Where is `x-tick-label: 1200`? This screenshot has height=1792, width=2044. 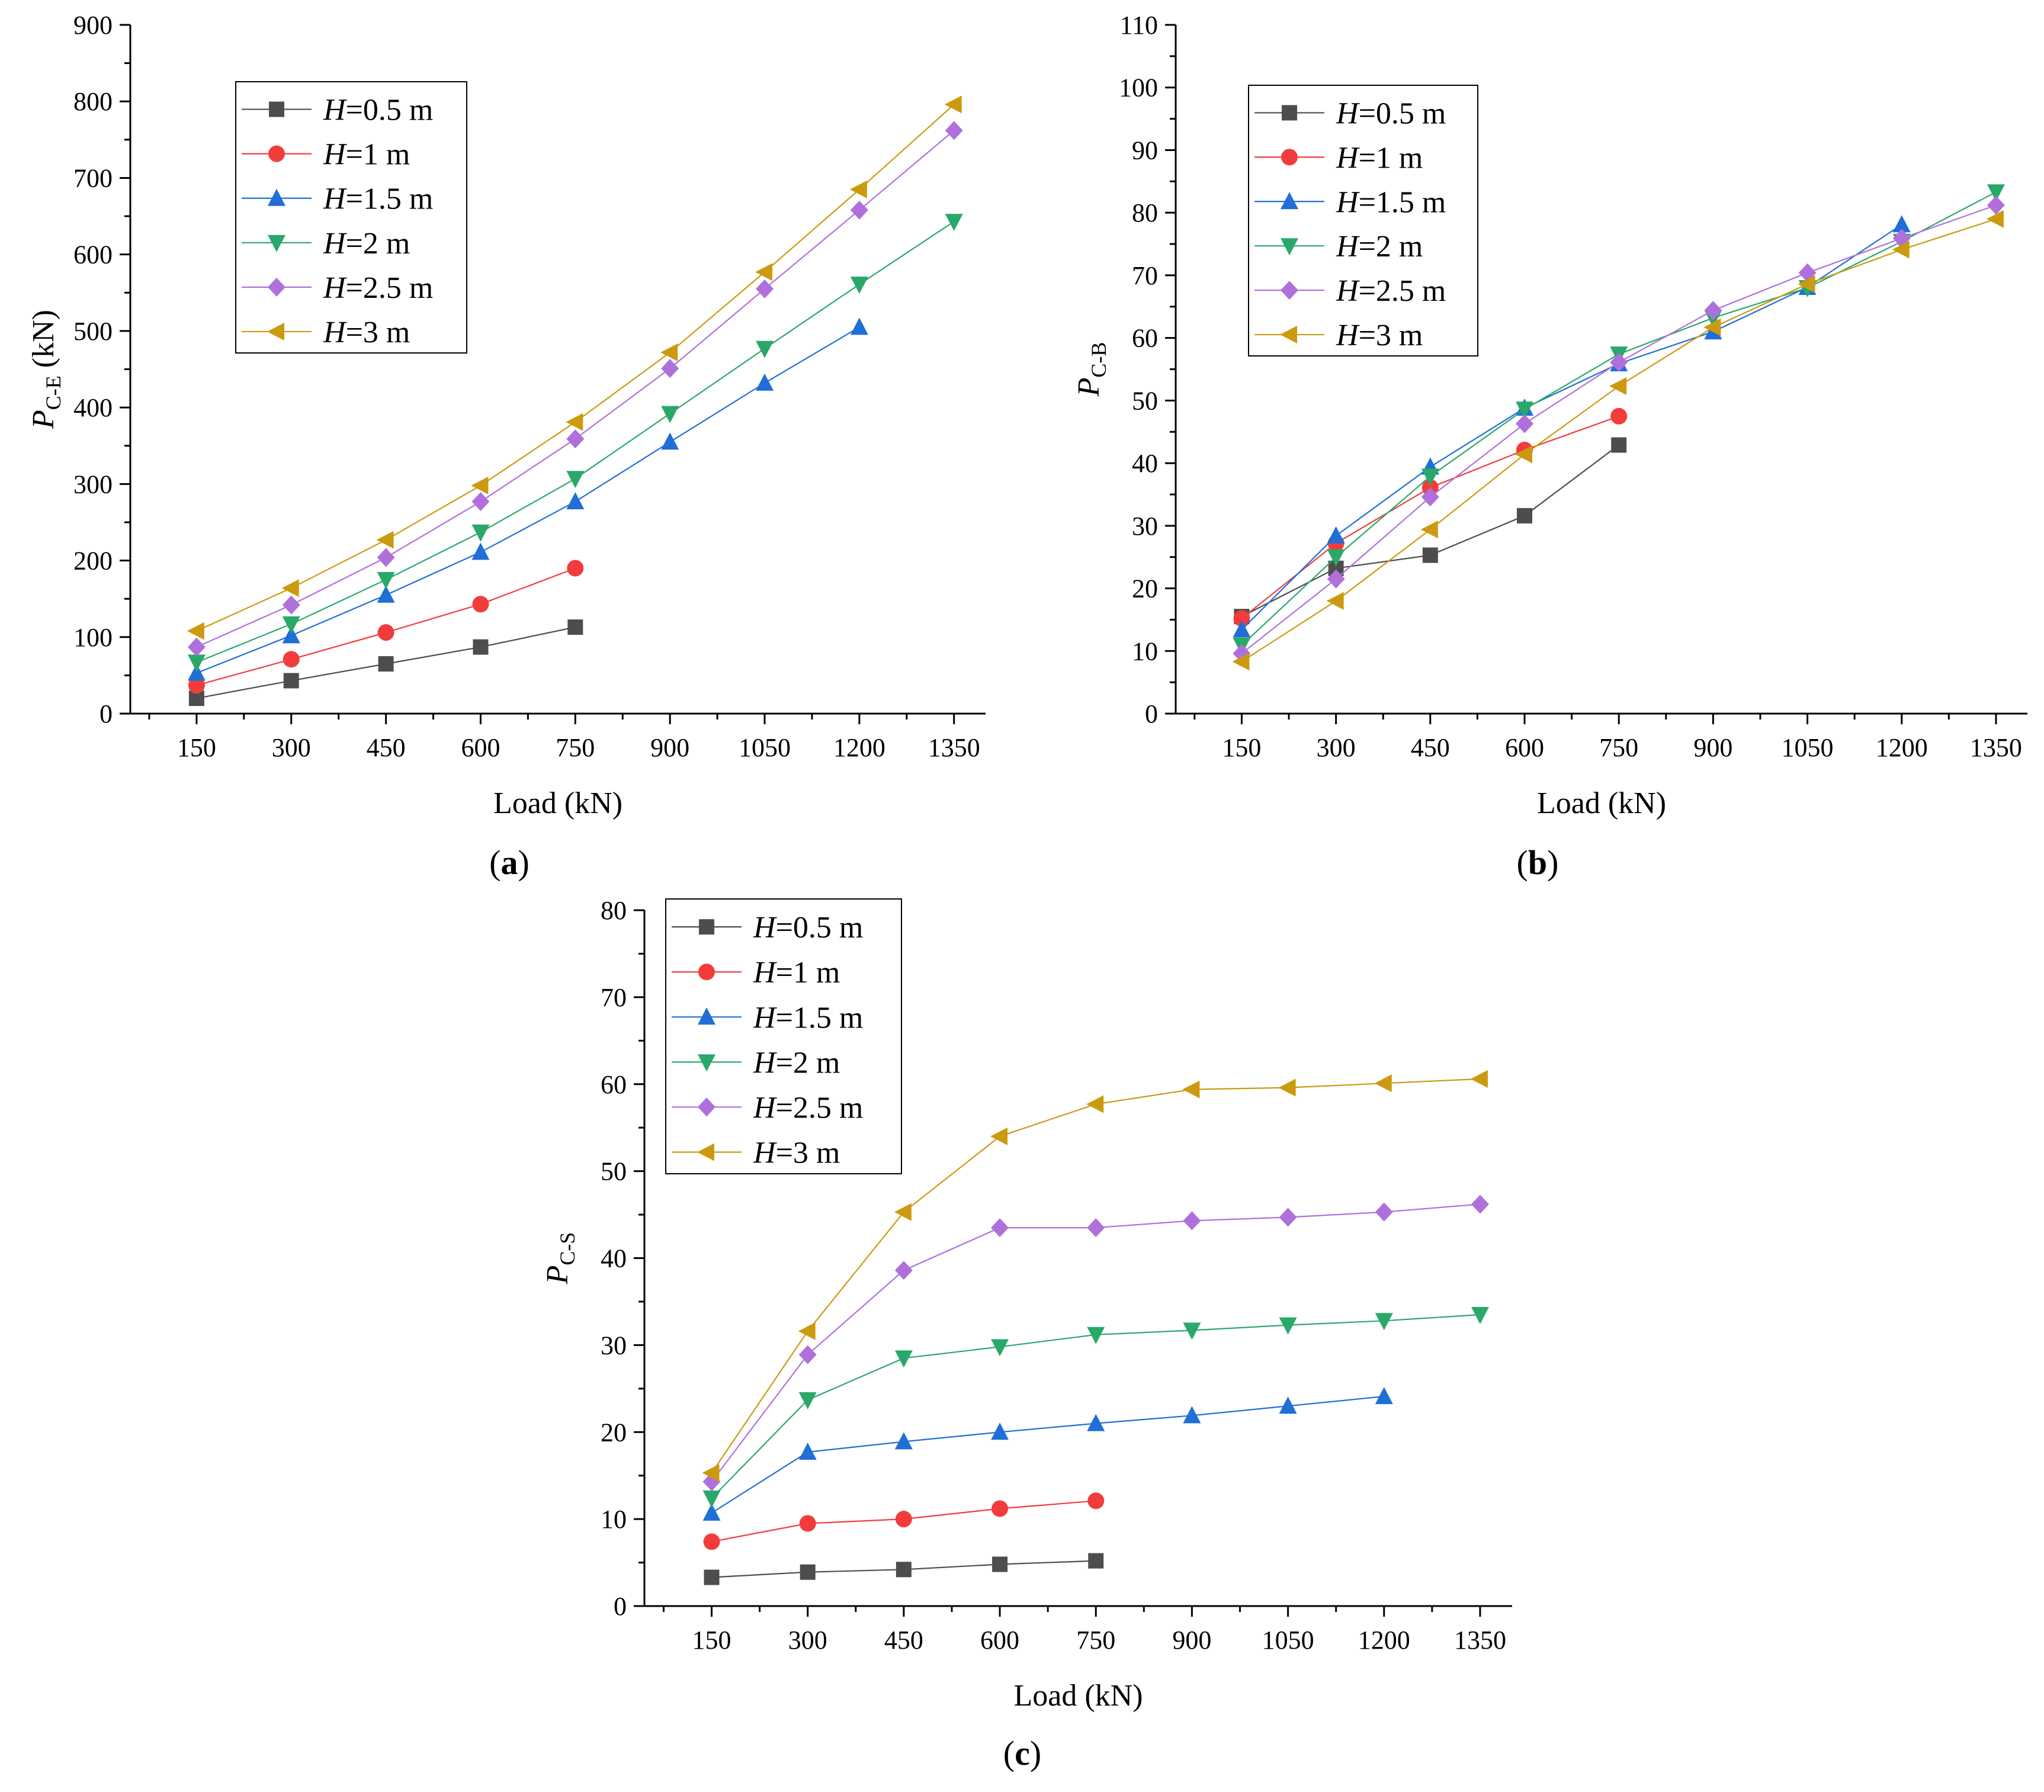
x-tick-label: 1200 is located at coordinates (1902, 747).